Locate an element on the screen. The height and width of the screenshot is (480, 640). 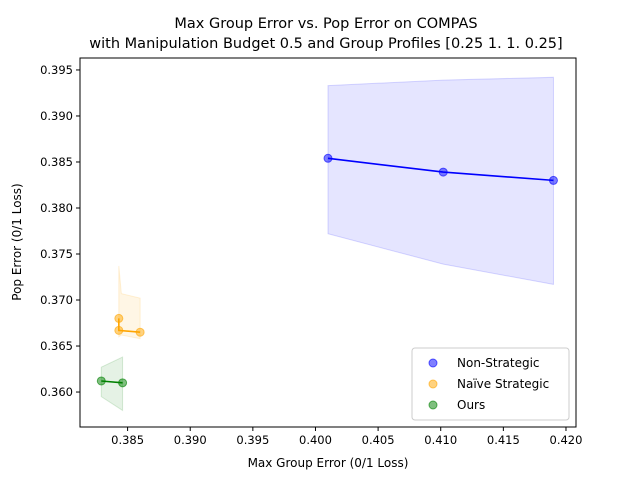
y-axis-label: Pop Error (0/1 Loss) is located at coordinates (17, 241).